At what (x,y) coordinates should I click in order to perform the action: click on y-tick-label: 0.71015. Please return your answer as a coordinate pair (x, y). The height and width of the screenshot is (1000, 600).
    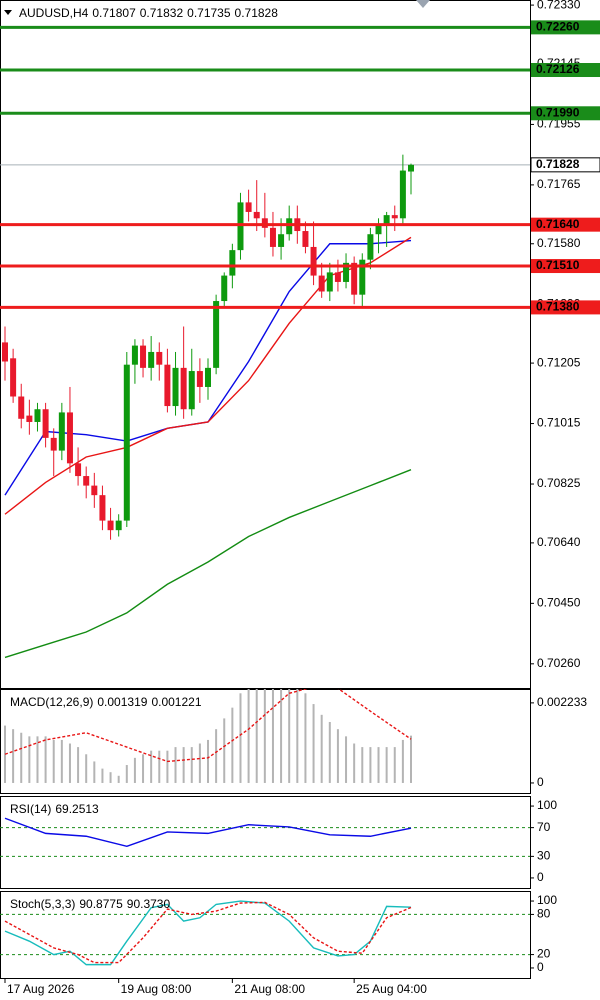
    Looking at the image, I should click on (559, 423).